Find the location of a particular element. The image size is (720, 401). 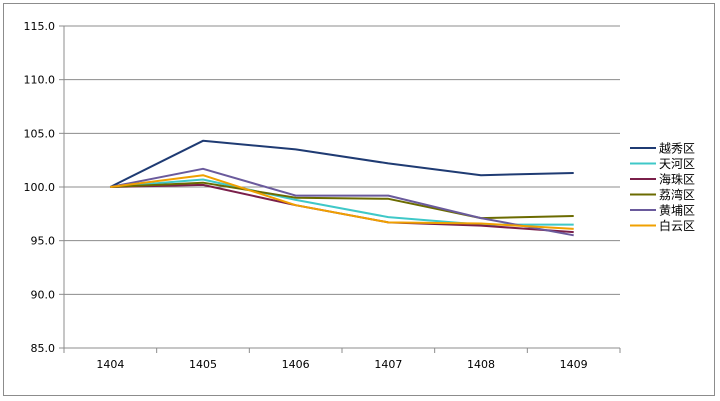

y-tick-label: 90.0 is located at coordinates (43, 294).